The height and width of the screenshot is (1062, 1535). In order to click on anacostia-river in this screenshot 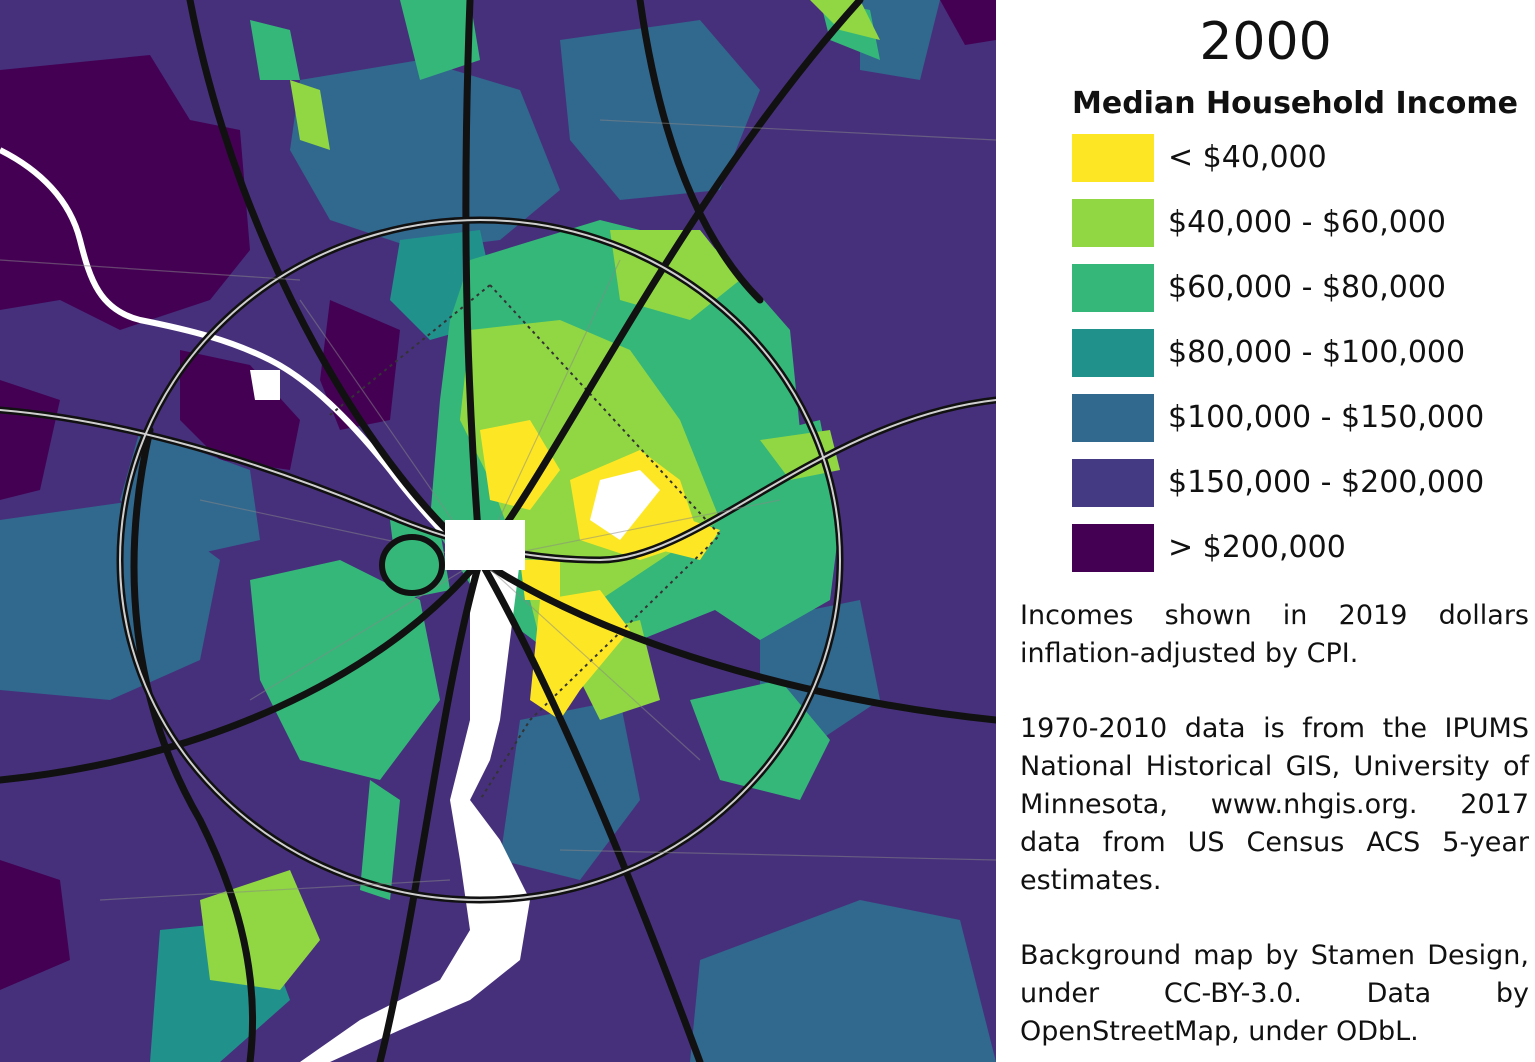, I will do `click(625, 505)`.